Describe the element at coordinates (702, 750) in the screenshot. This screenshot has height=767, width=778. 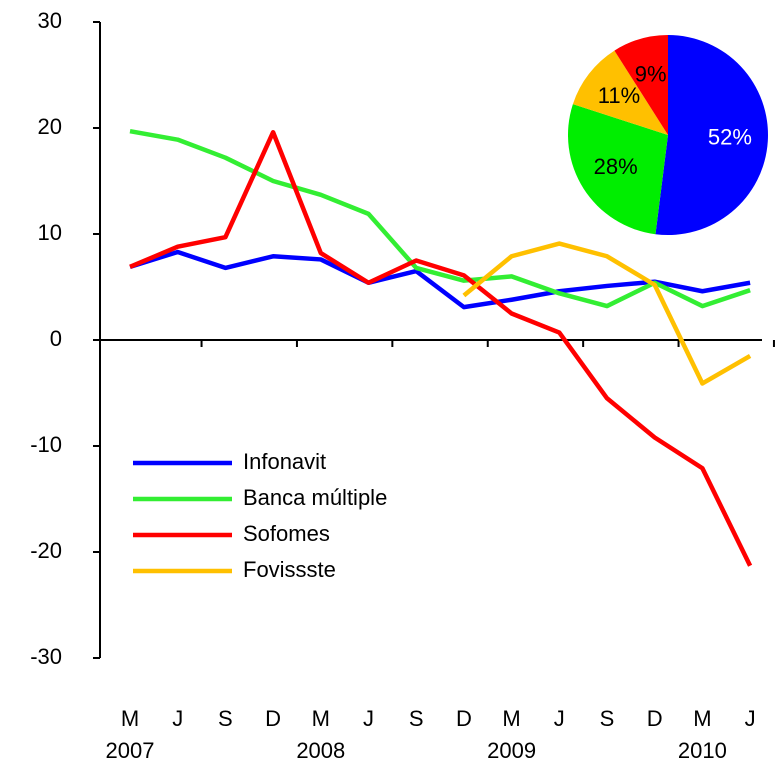
I see `year-label: 2010` at that location.